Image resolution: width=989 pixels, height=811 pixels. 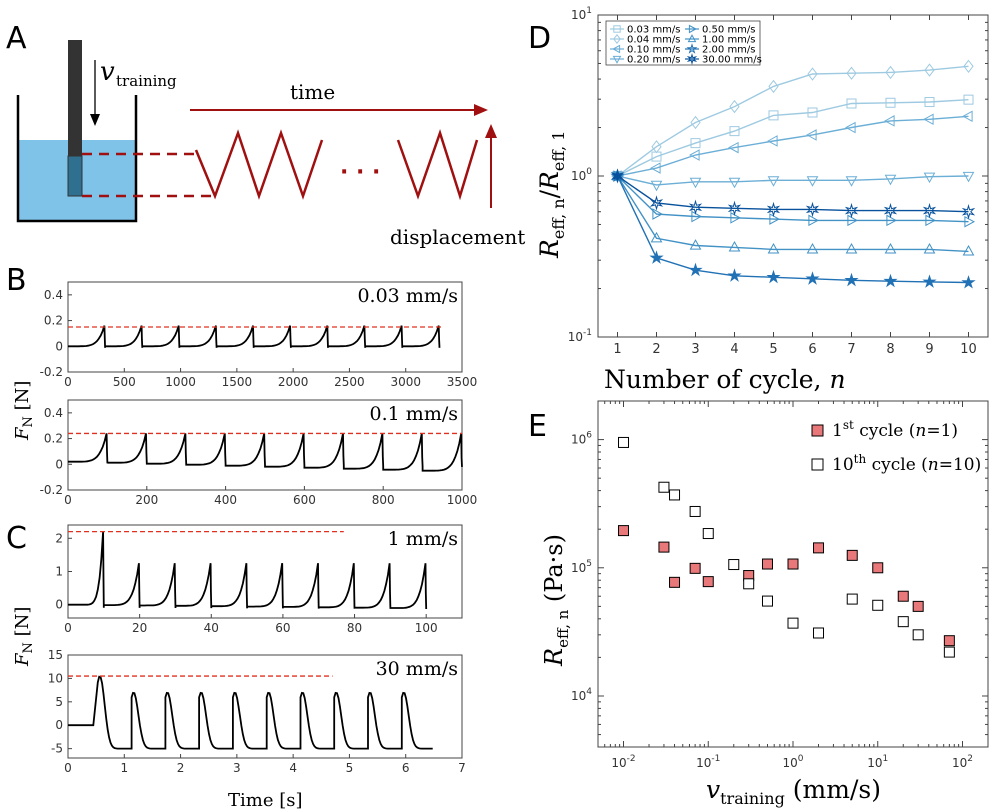 I want to click on panel-a: A v training · · · time displacement, so click(x=265, y=135).